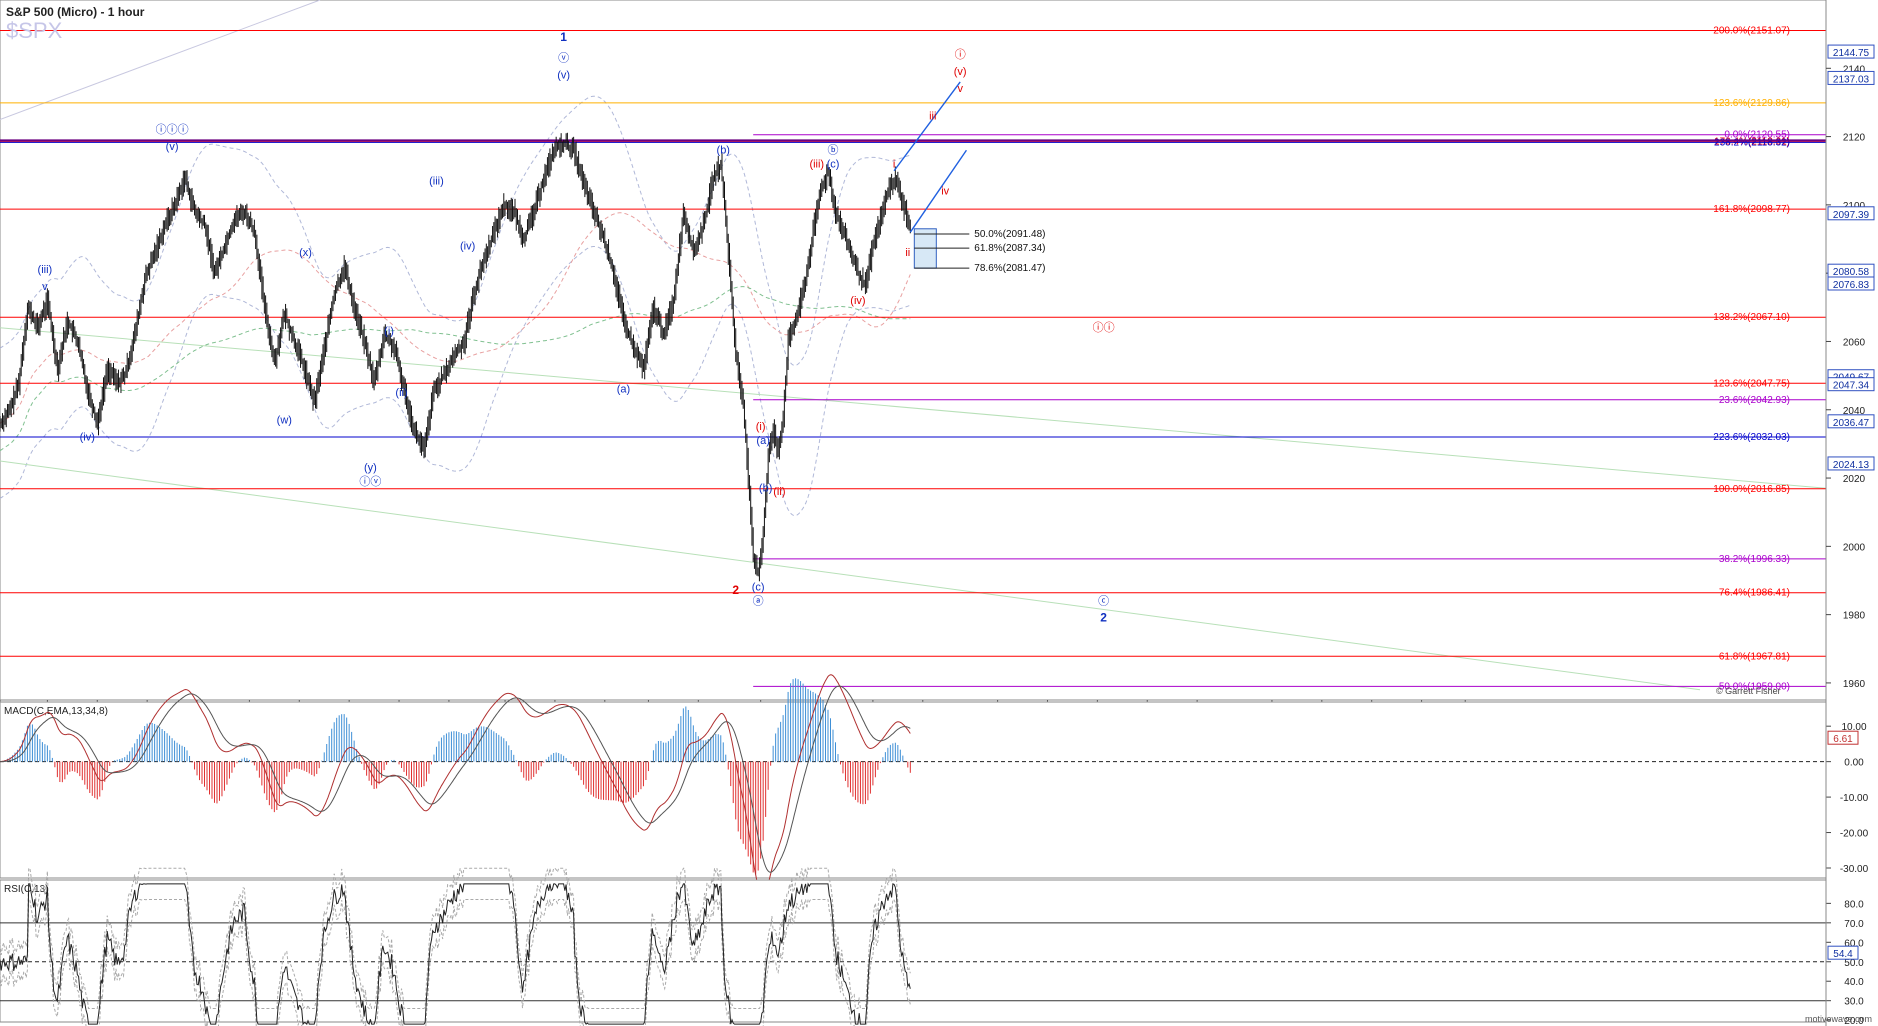 The width and height of the screenshot is (1878, 1026). Describe the element at coordinates (370, 481) in the screenshot. I see `wave-label: ⓘⓥ` at that location.